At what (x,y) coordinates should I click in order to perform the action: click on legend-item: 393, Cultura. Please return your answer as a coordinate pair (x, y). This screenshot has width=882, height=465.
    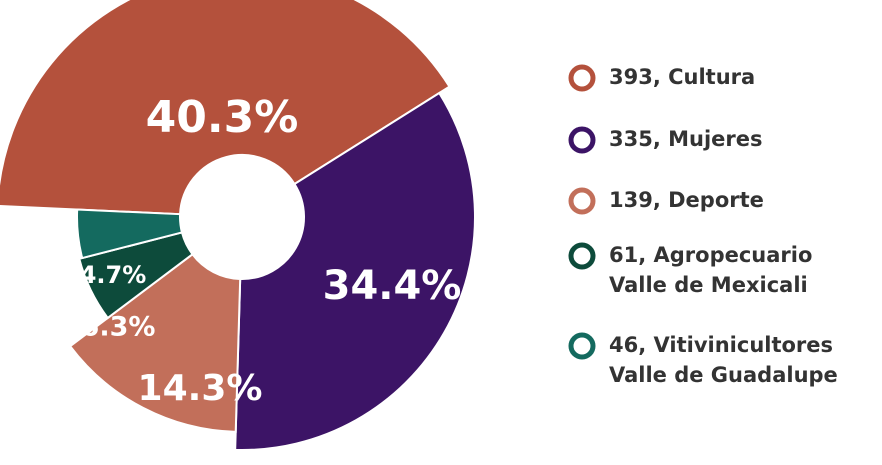
    Looking at the image, I should click on (661, 78).